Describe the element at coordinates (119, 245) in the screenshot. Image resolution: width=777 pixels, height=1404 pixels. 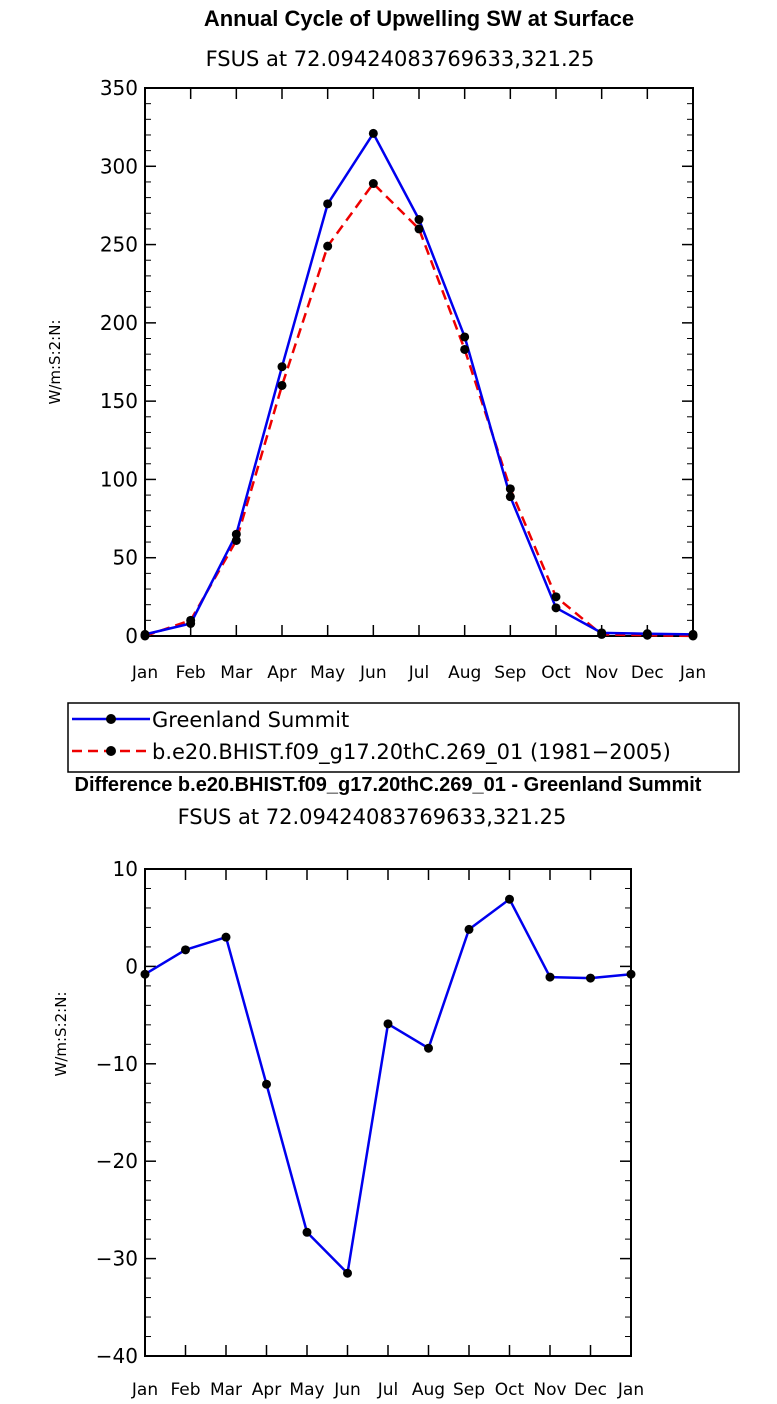
I see `y-tick-label: 250` at that location.